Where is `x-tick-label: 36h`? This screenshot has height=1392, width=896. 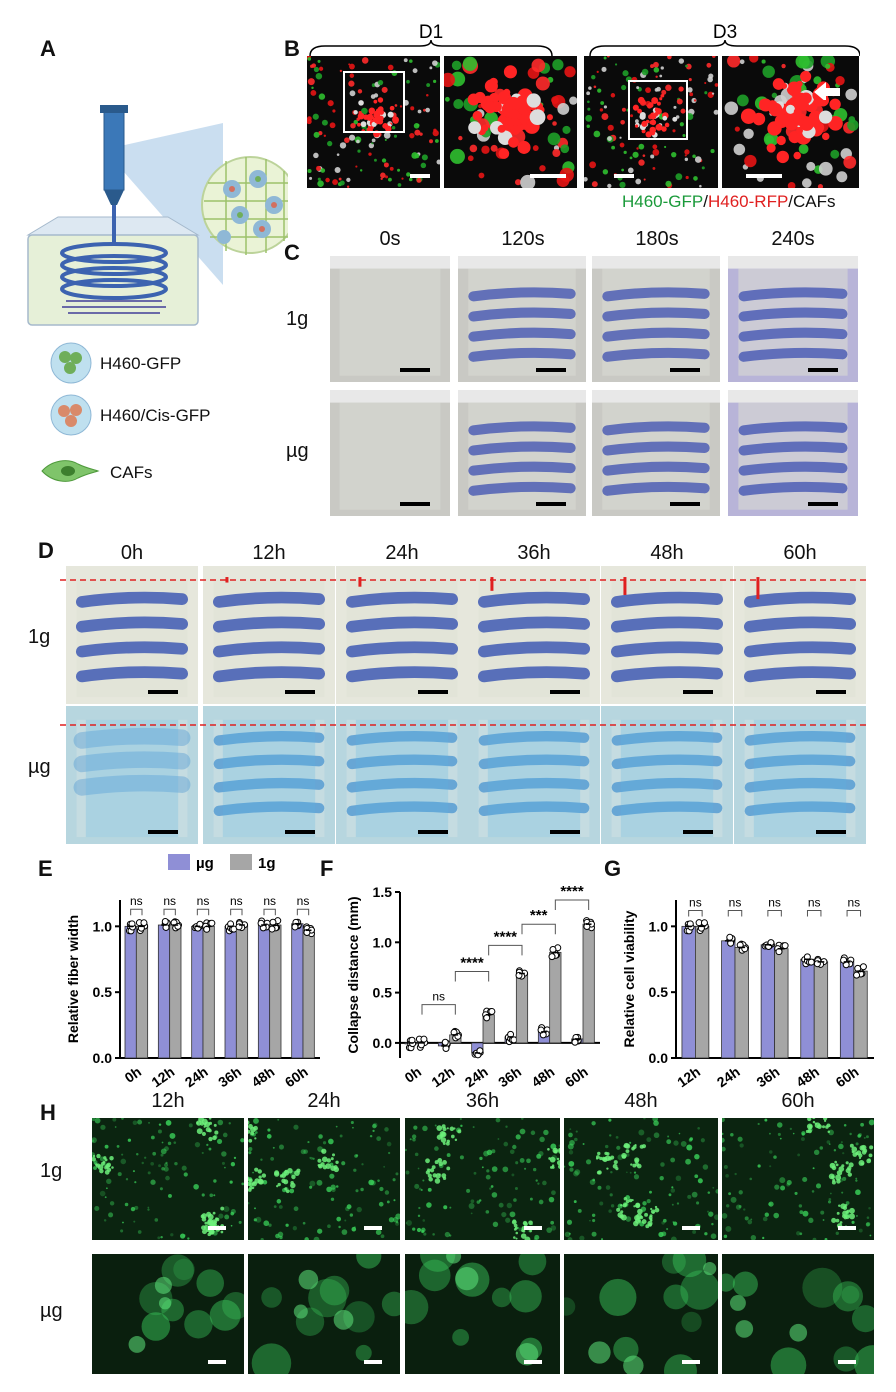
x-tick-label: 36h is located at coordinates (767, 1076).